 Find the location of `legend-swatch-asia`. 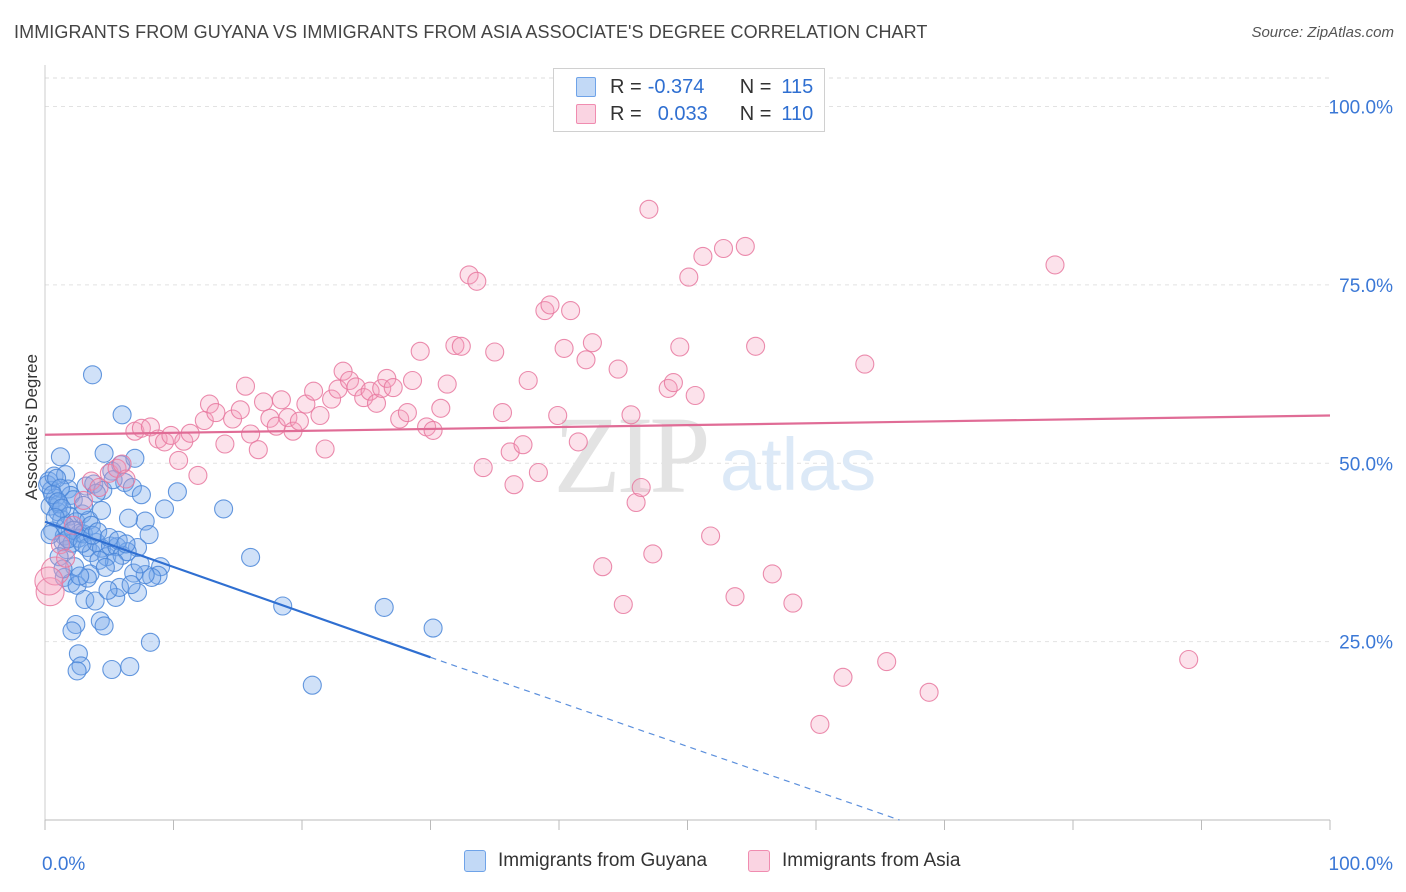

legend-swatch-asia is located at coordinates (586, 114).